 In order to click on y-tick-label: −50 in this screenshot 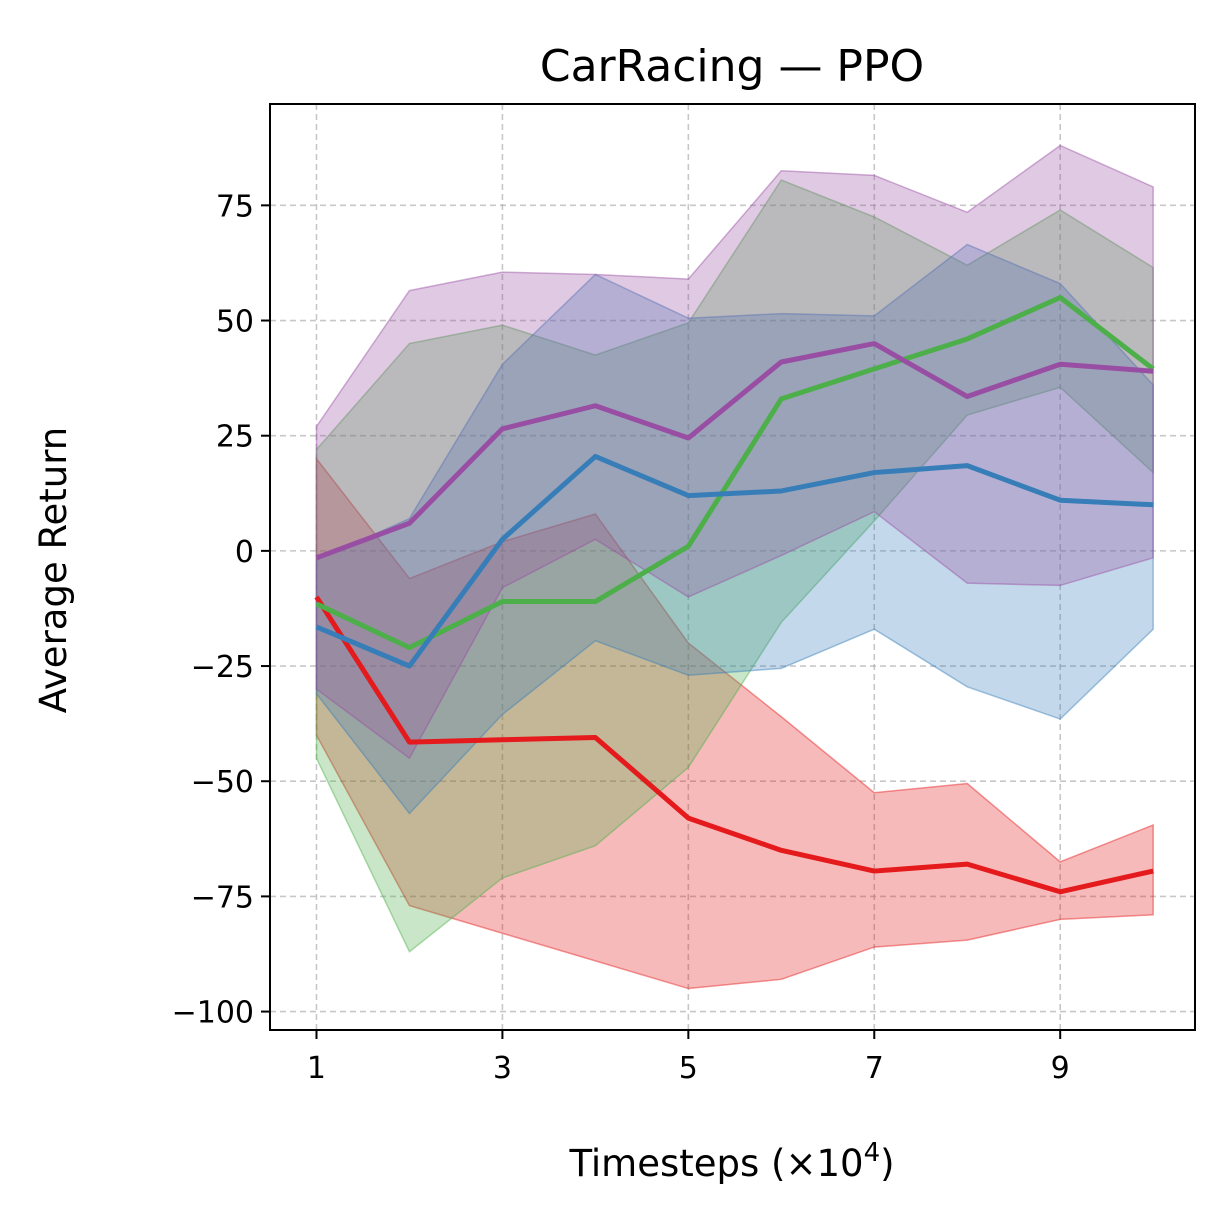, I will do `click(222, 782)`.